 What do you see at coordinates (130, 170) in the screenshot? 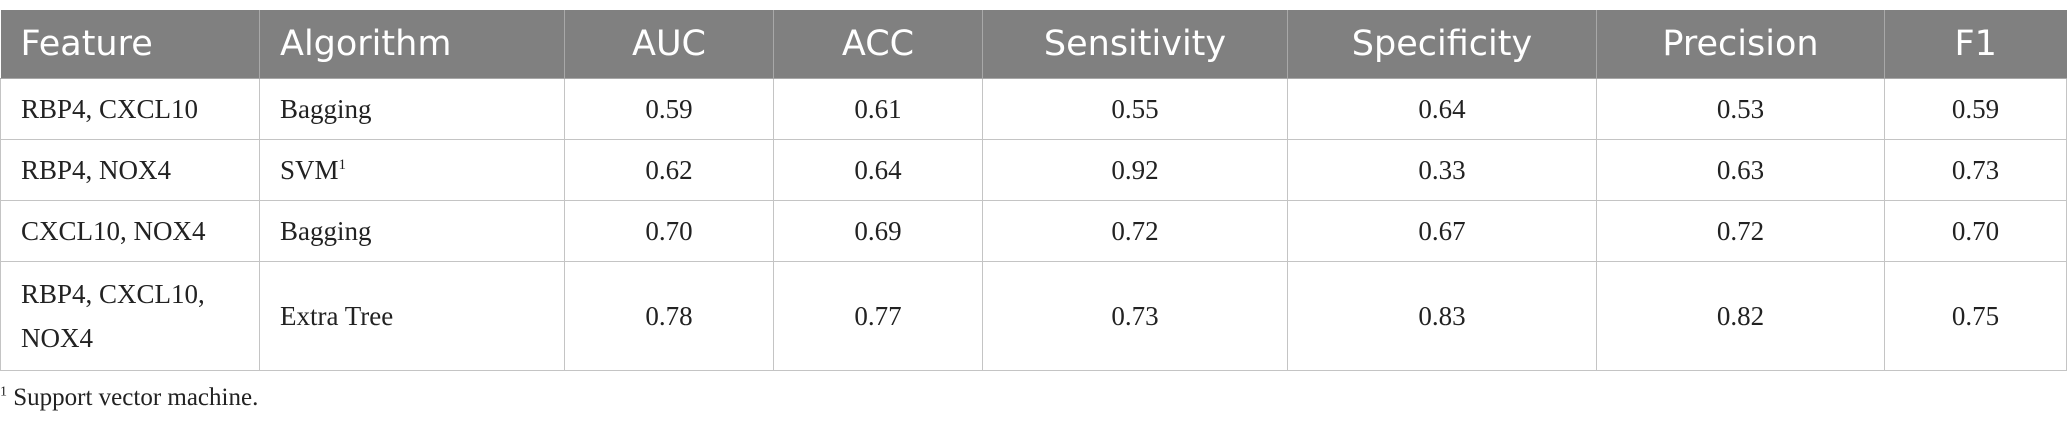
I see `cell-feature: RBP4, NOX4` at bounding box center [130, 170].